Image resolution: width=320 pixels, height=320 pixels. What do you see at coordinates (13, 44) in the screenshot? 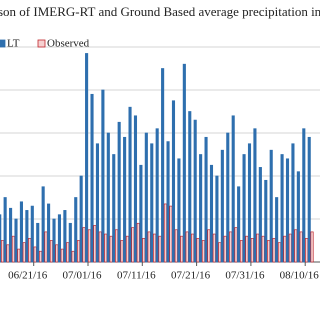
I see `legend-label: LT` at bounding box center [13, 44].